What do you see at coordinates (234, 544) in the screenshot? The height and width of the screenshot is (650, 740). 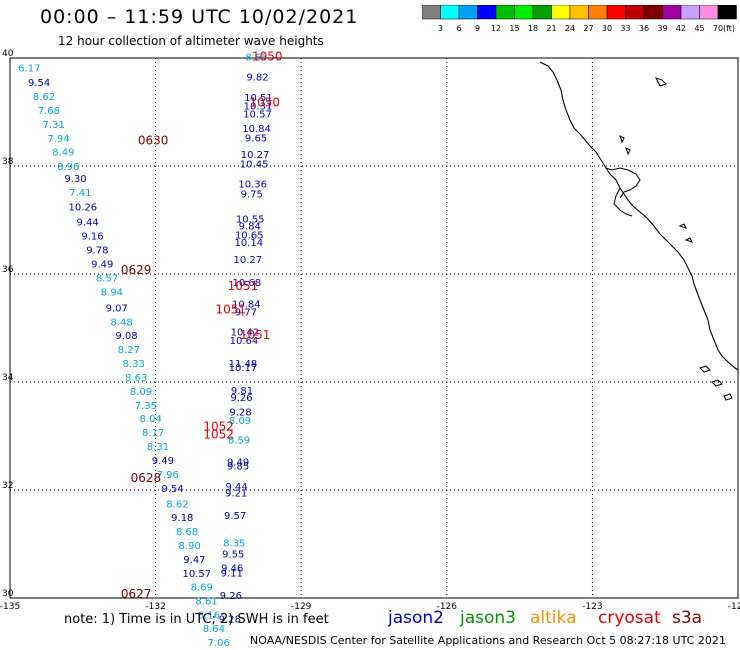 I see `wave-height-value: 8.35` at bounding box center [234, 544].